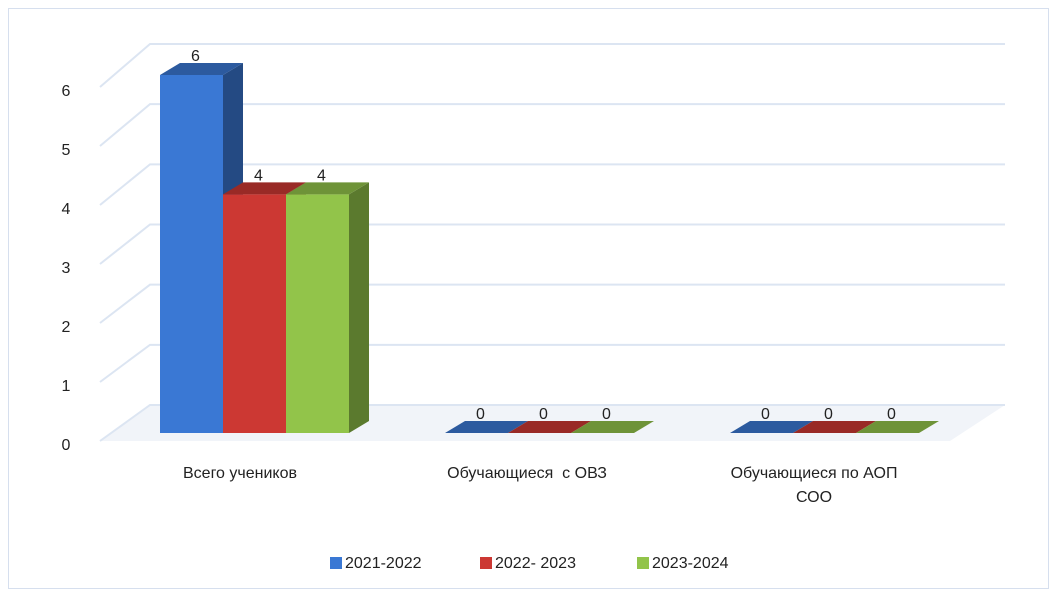 This screenshot has width=1059, height=598. I want to click on legend-label: 2021-2022, so click(383, 563).